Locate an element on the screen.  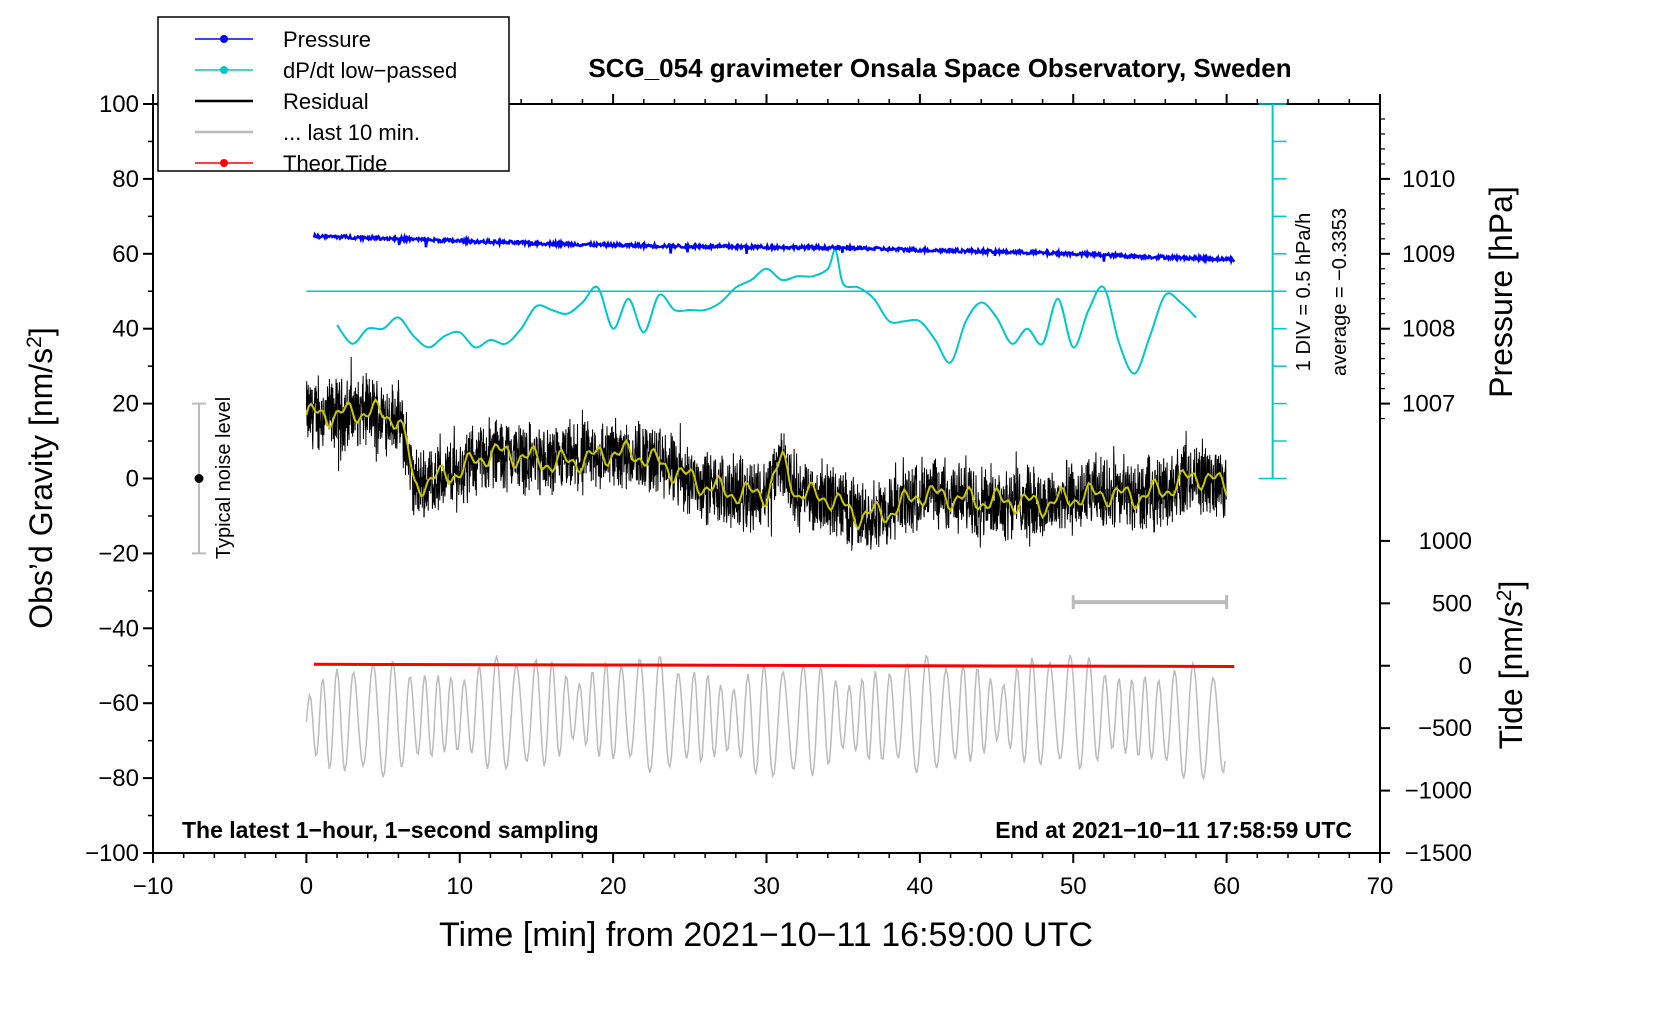
y-tick-label: −60 is located at coordinates (118, 703).